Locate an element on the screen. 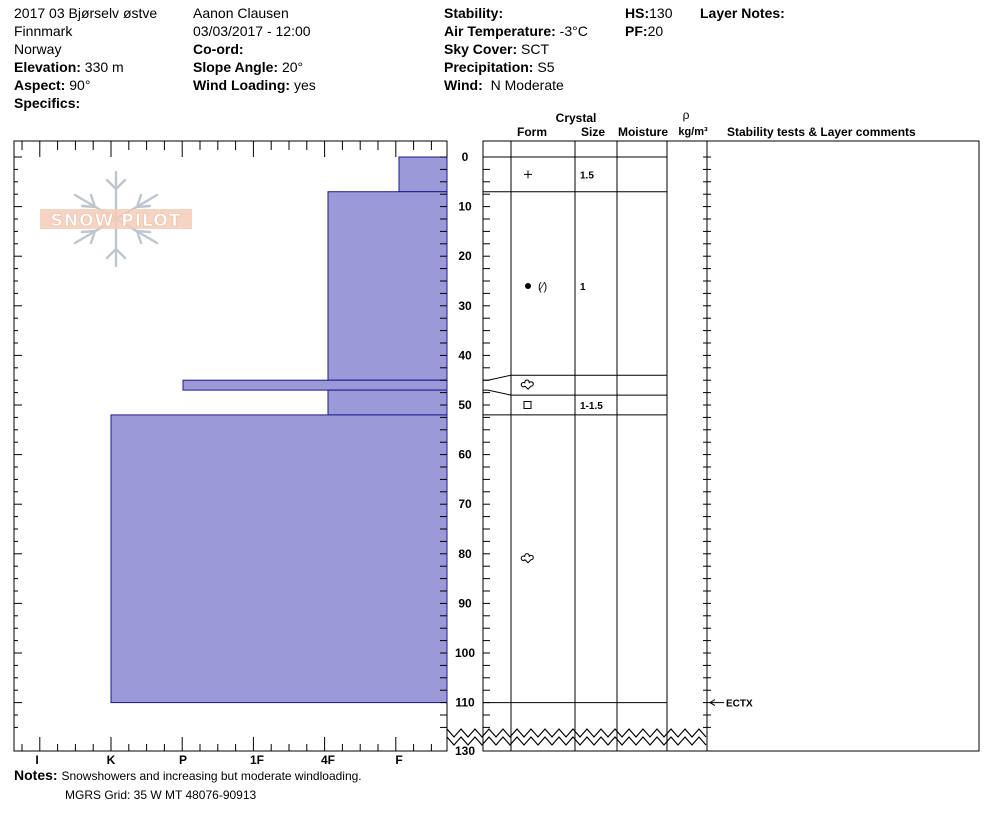 Image resolution: width=994 pixels, height=840 pixels. hardness-label-K: K is located at coordinates (111, 760).